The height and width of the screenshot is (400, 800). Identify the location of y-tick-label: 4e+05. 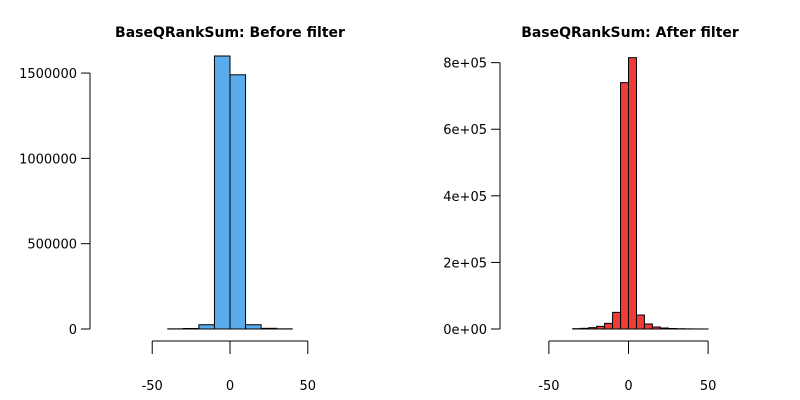
(465, 197).